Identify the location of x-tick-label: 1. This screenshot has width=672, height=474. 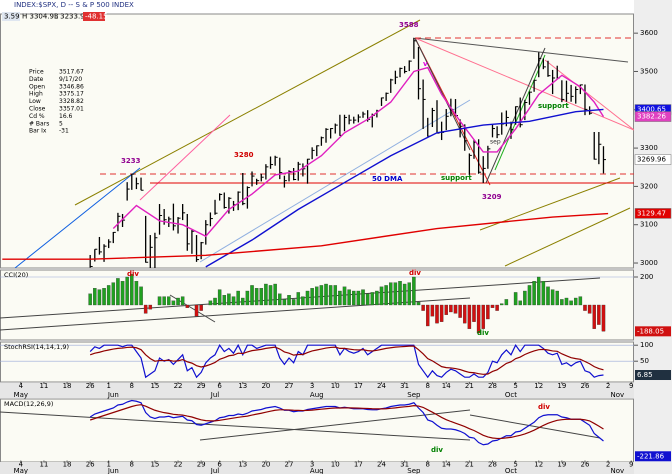
(108, 386).